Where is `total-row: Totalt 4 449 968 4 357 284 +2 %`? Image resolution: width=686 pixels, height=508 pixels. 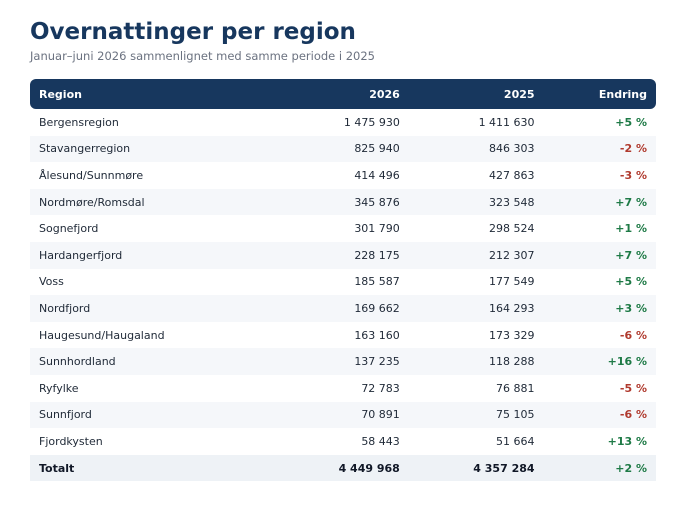
total-row: Totalt 4 449 968 4 357 284 +2 % is located at coordinates (343, 468).